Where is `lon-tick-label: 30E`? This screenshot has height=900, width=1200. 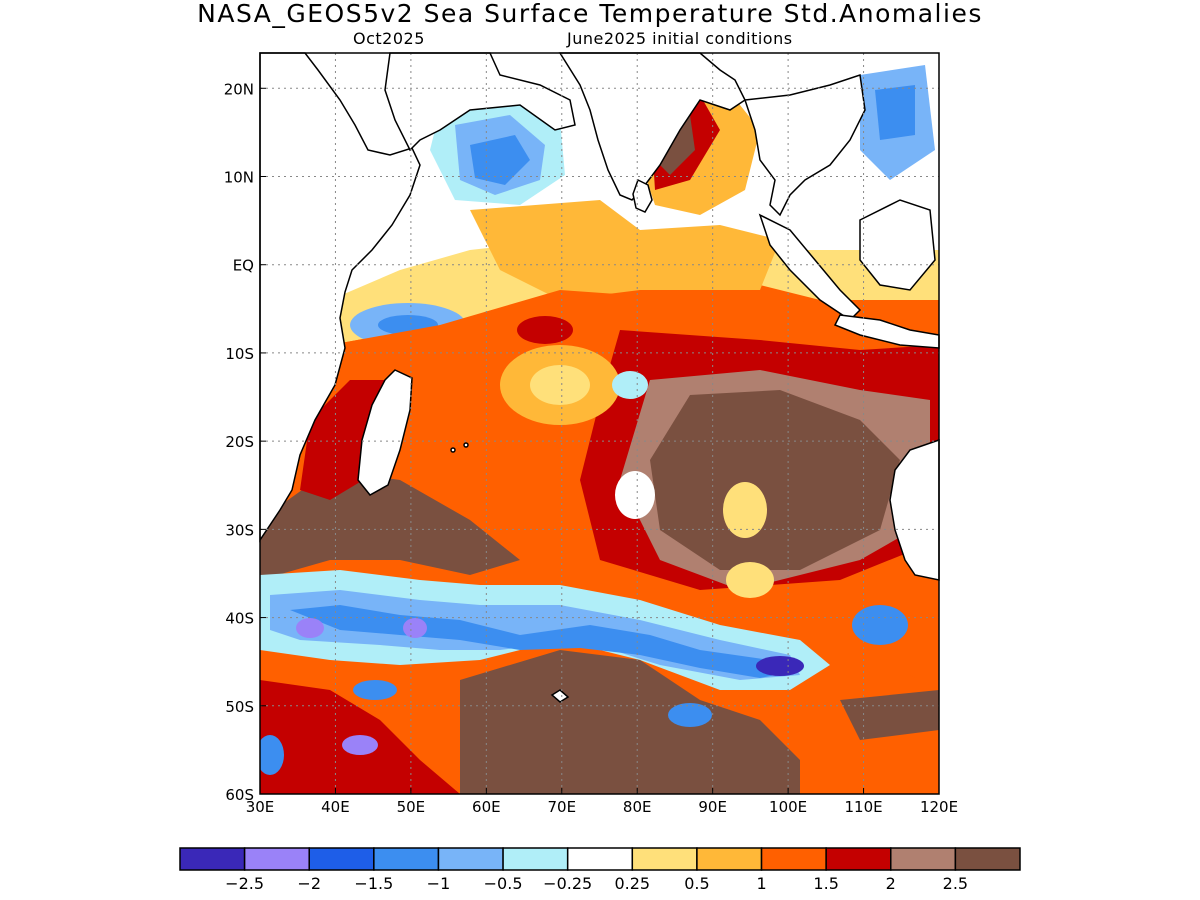
lon-tick-label: 30E is located at coordinates (260, 807).